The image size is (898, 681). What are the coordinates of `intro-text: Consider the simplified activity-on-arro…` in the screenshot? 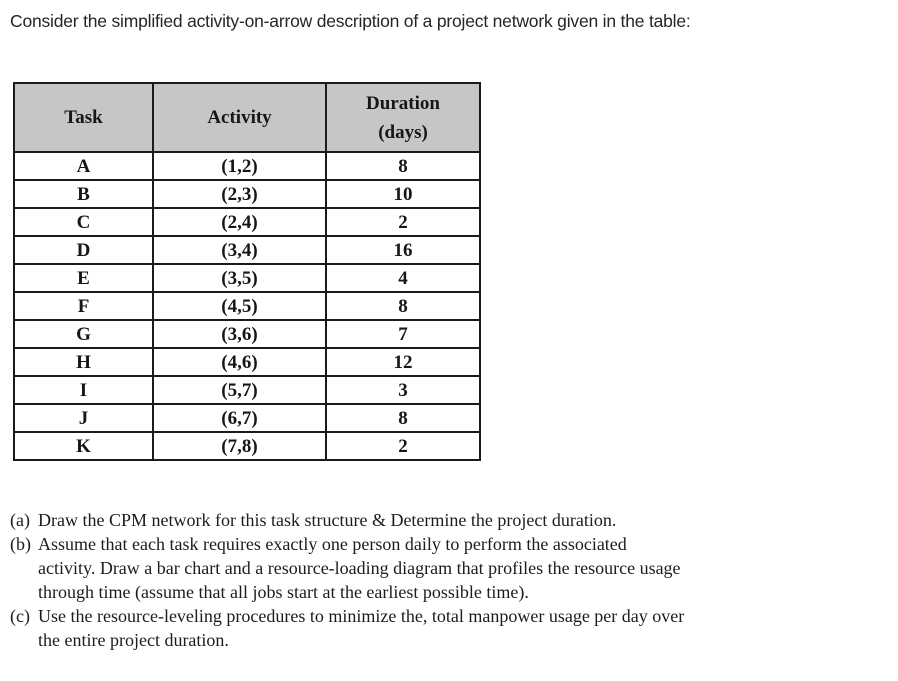 It's located at (350, 21).